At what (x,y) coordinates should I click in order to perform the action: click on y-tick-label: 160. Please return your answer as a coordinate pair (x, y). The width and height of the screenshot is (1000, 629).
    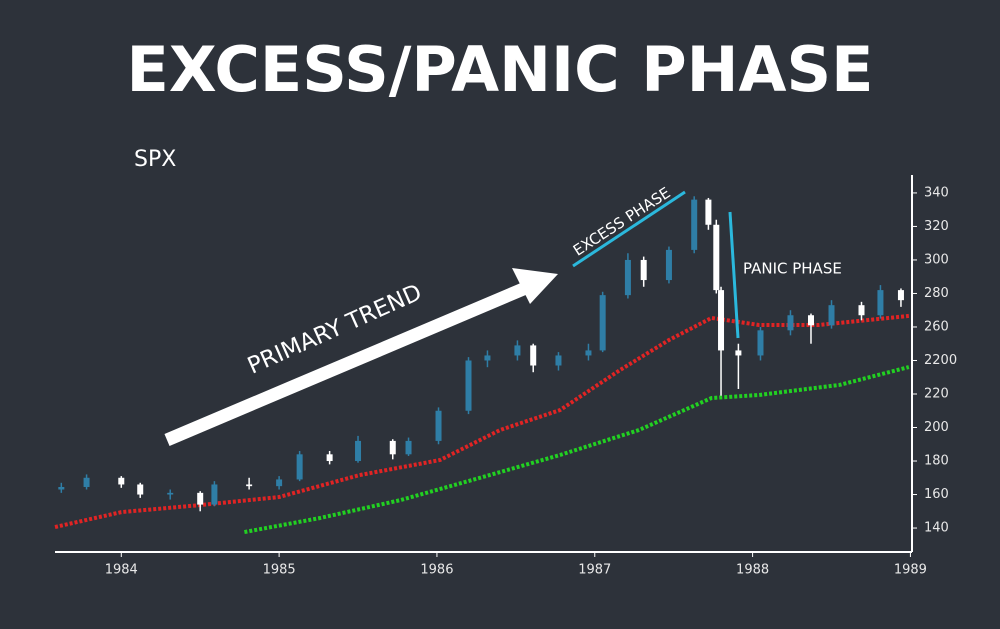
    Looking at the image, I should click on (936, 494).